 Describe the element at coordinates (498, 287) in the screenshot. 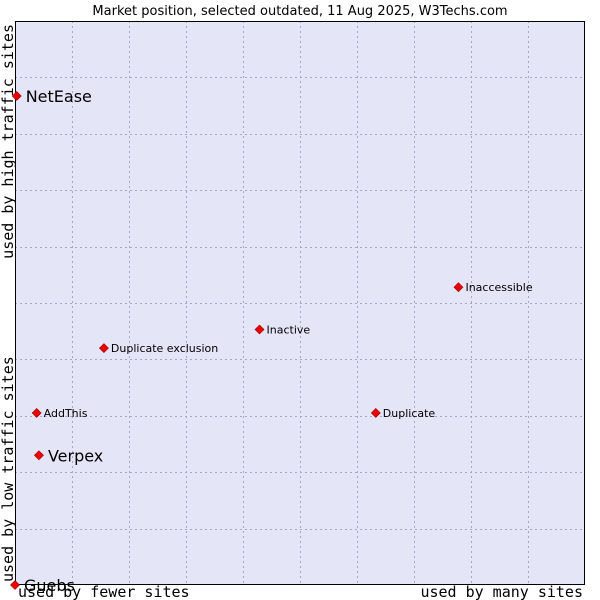

I see `point-label-inaccessible: Inaccessible` at that location.